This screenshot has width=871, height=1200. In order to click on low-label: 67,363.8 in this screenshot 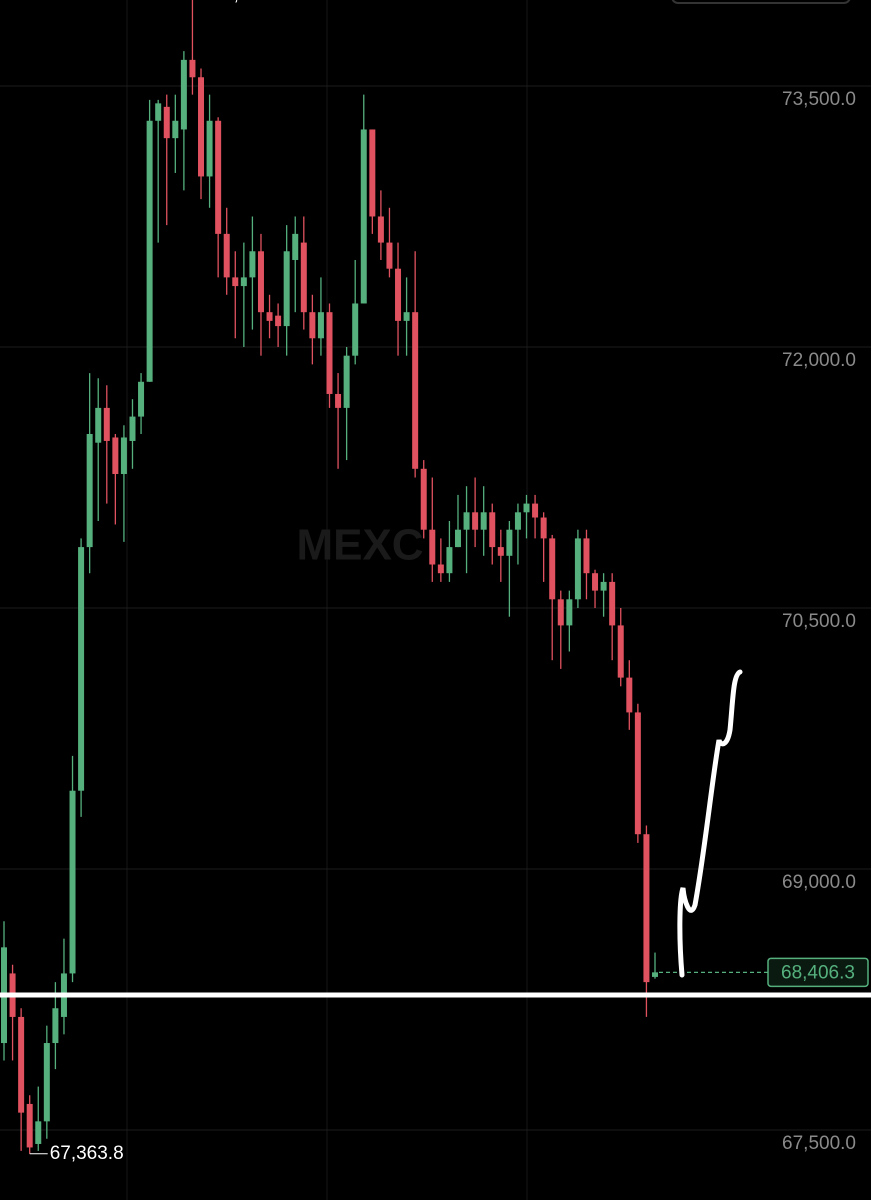, I will do `click(87, 1153)`.